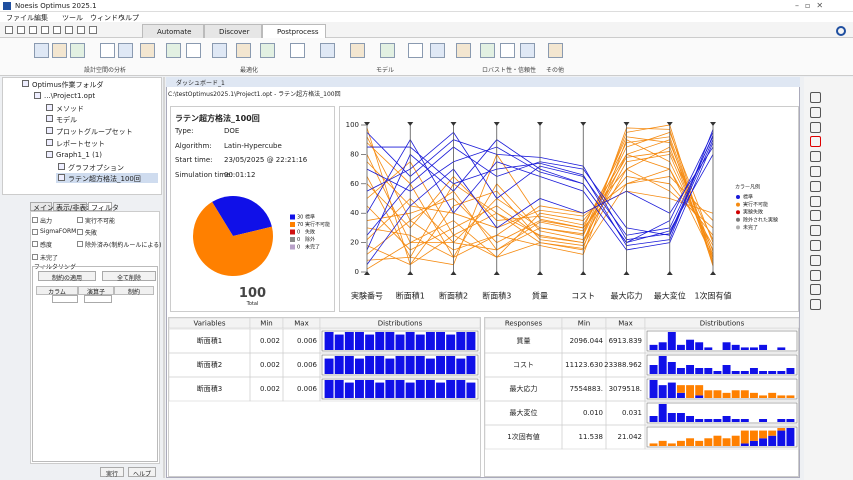 The image size is (853, 480). I want to click on menu-item: ツール, so click(72, 18).